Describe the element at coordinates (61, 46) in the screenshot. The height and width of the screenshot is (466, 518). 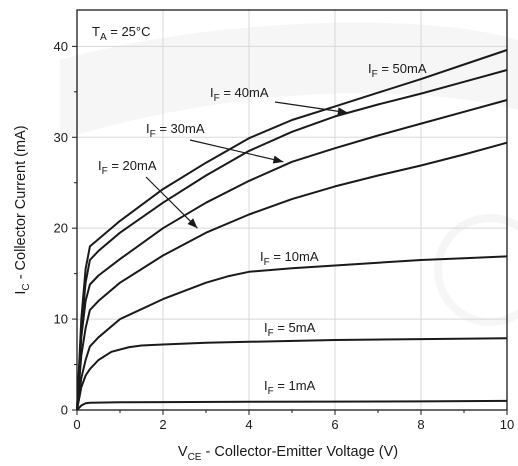
I see `y-tick-label: 40` at that location.